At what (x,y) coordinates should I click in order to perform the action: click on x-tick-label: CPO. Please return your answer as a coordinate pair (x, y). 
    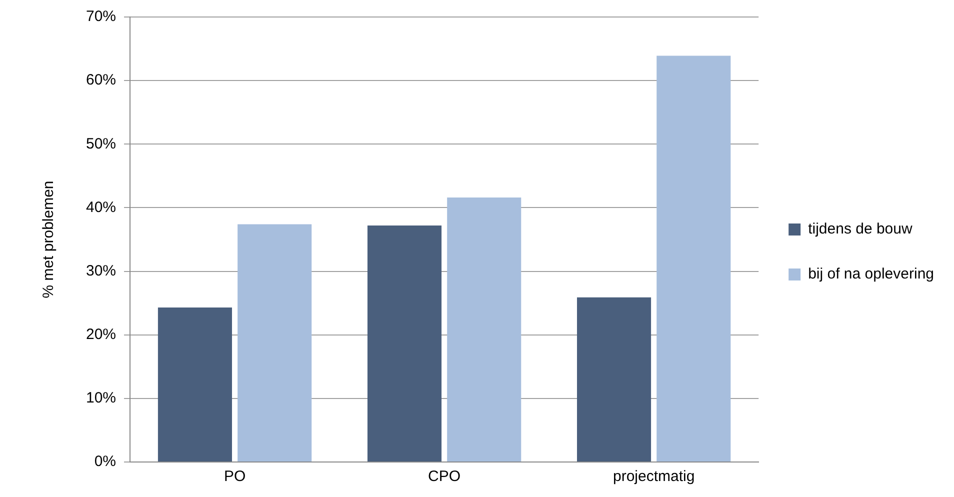
    Looking at the image, I should click on (444, 477).